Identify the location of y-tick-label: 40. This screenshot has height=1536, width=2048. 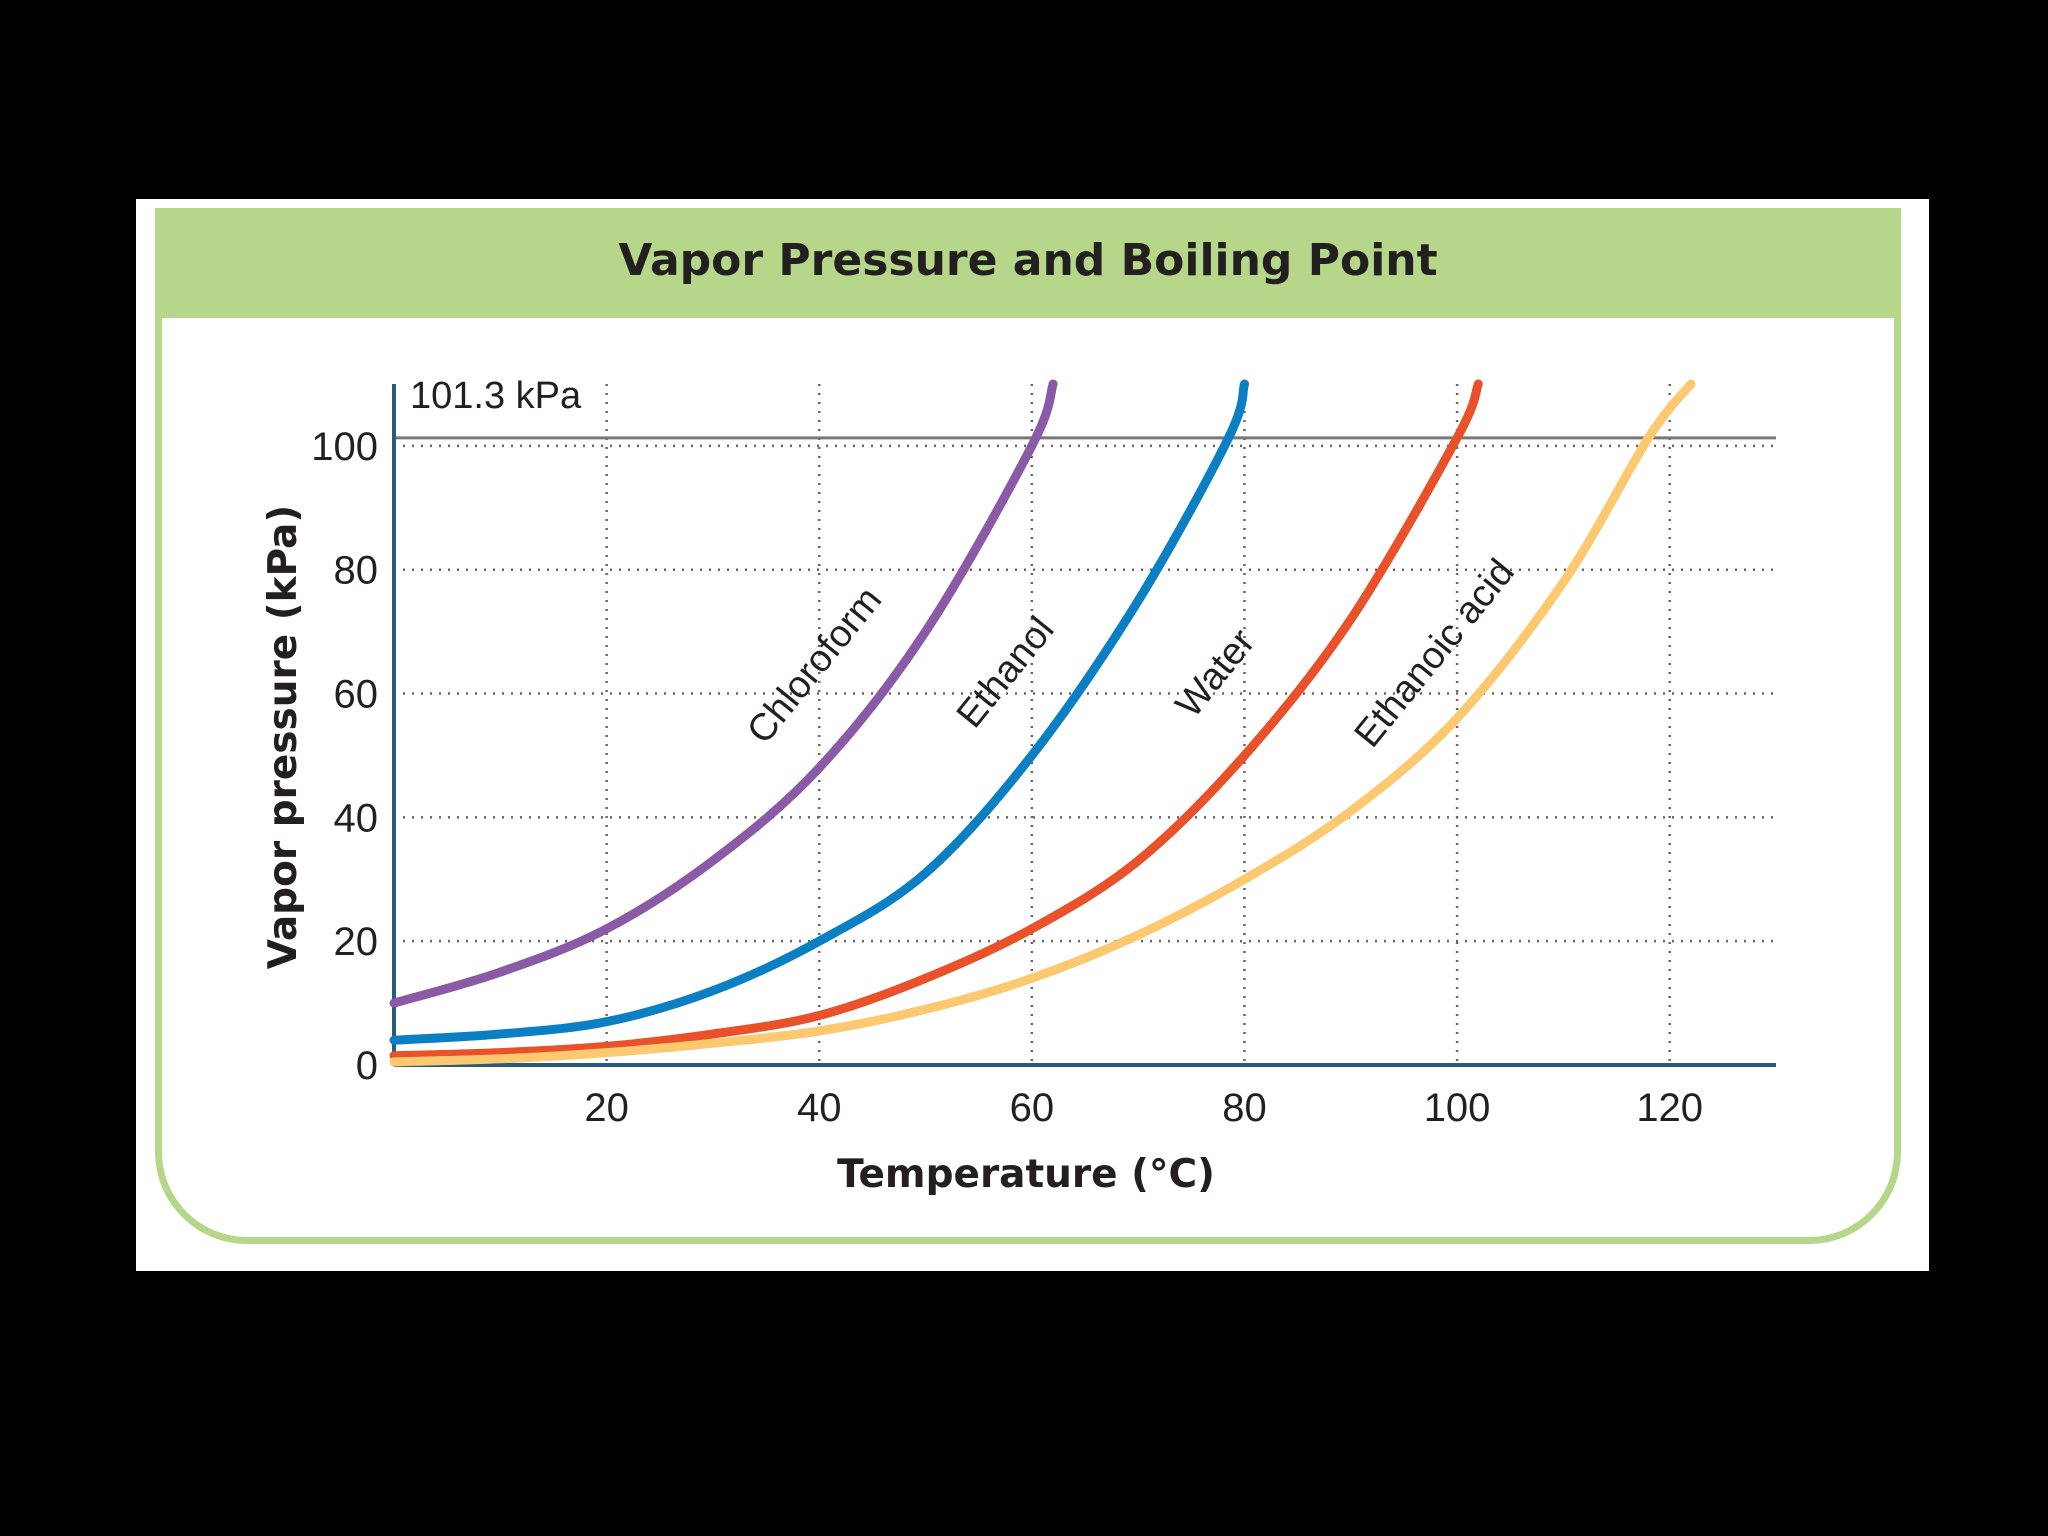
(356, 818).